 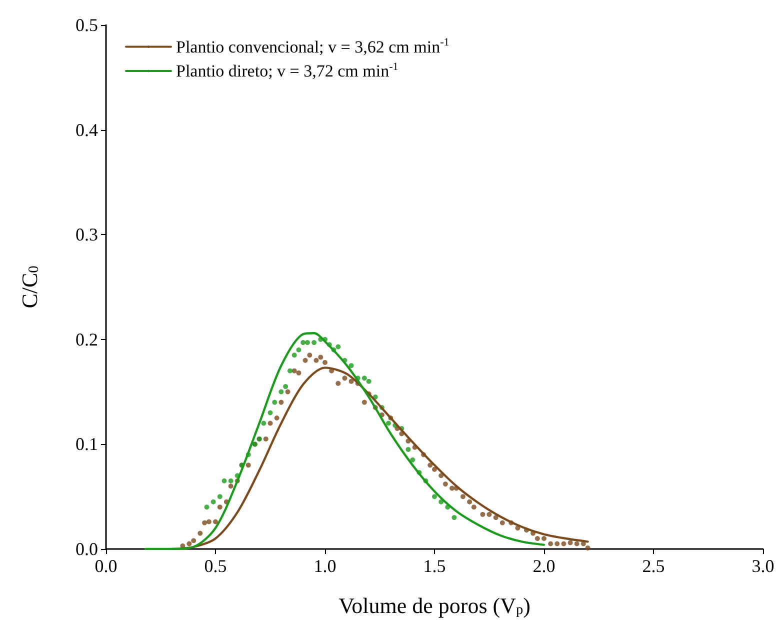 What do you see at coordinates (87, 339) in the screenshot?
I see `y-tick-label: 0.2` at bounding box center [87, 339].